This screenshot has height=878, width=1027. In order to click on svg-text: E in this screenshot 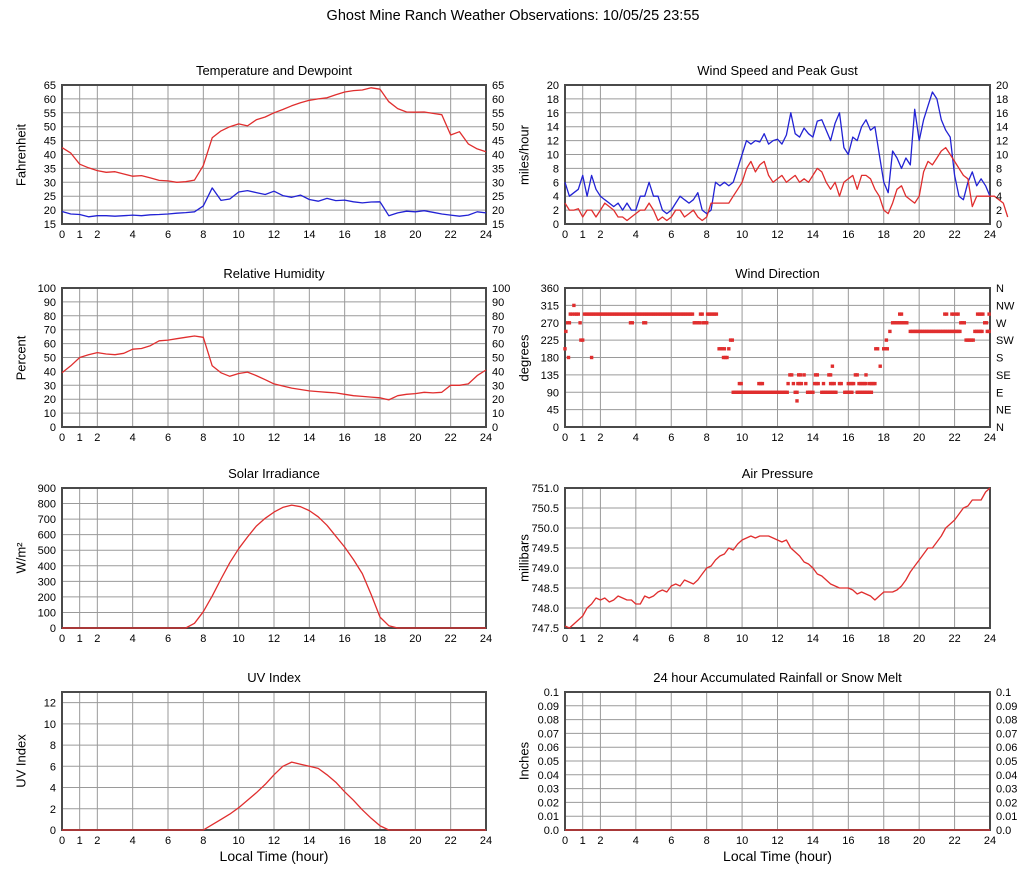, I will do `click(999, 393)`.